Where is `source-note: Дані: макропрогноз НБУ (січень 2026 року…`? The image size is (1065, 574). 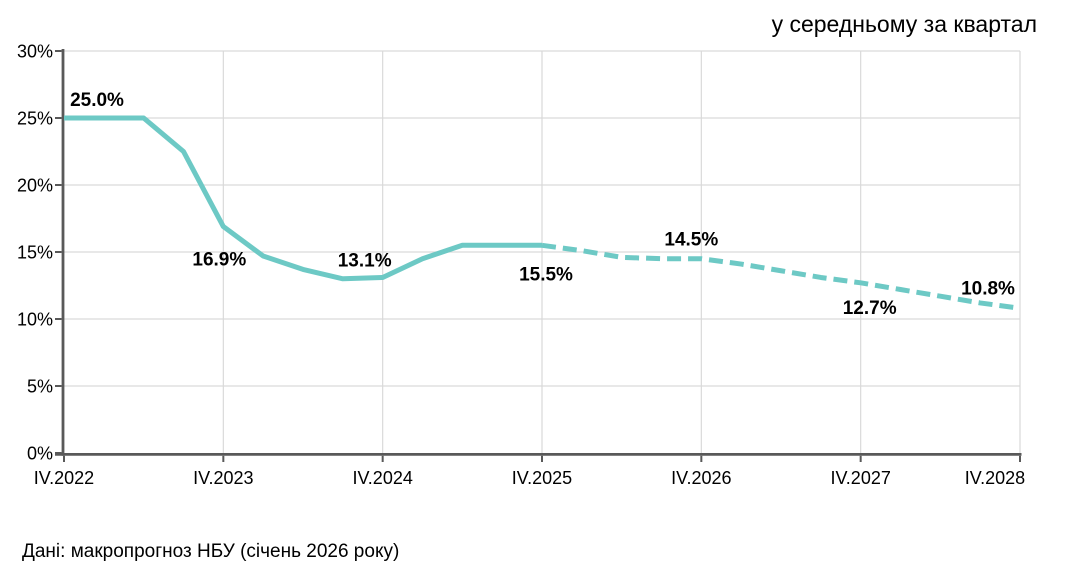
source-note: Дані: макропрогноз НБУ (січень 2026 року… is located at coordinates (211, 551).